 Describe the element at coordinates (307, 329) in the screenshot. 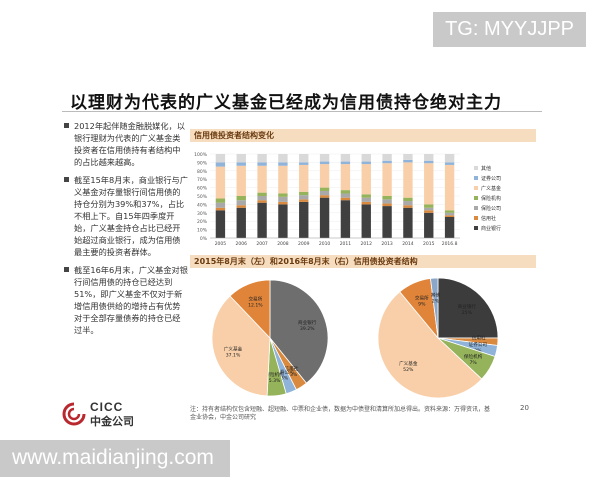

I see `slice-value: 39.2%` at that location.